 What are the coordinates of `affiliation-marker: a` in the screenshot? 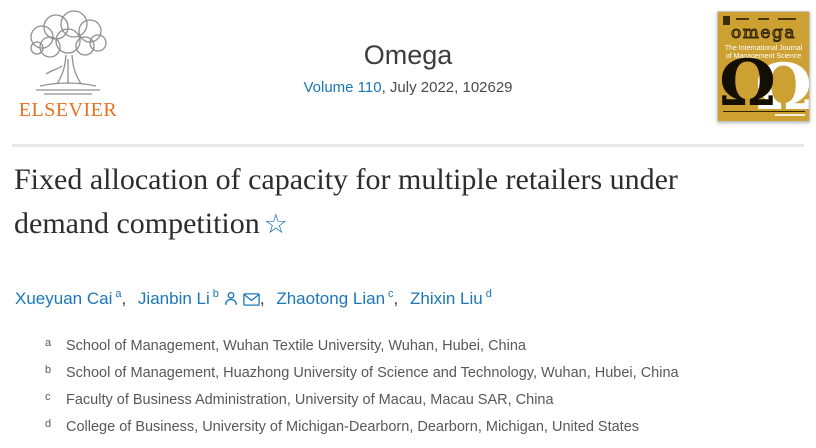 It's located at (48, 343).